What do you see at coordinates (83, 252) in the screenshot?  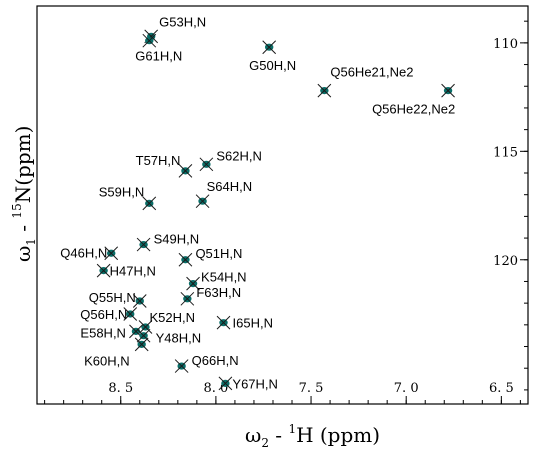 I see `peak-label: Q46H,N` at bounding box center [83, 252].